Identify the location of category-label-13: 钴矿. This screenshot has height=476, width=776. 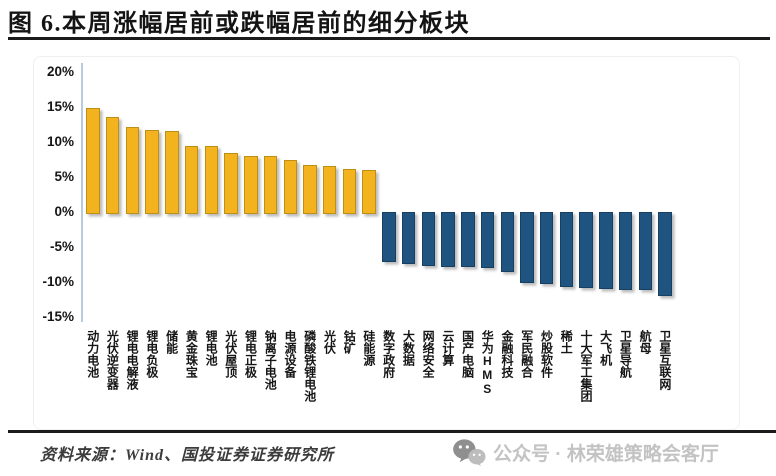
(349, 342).